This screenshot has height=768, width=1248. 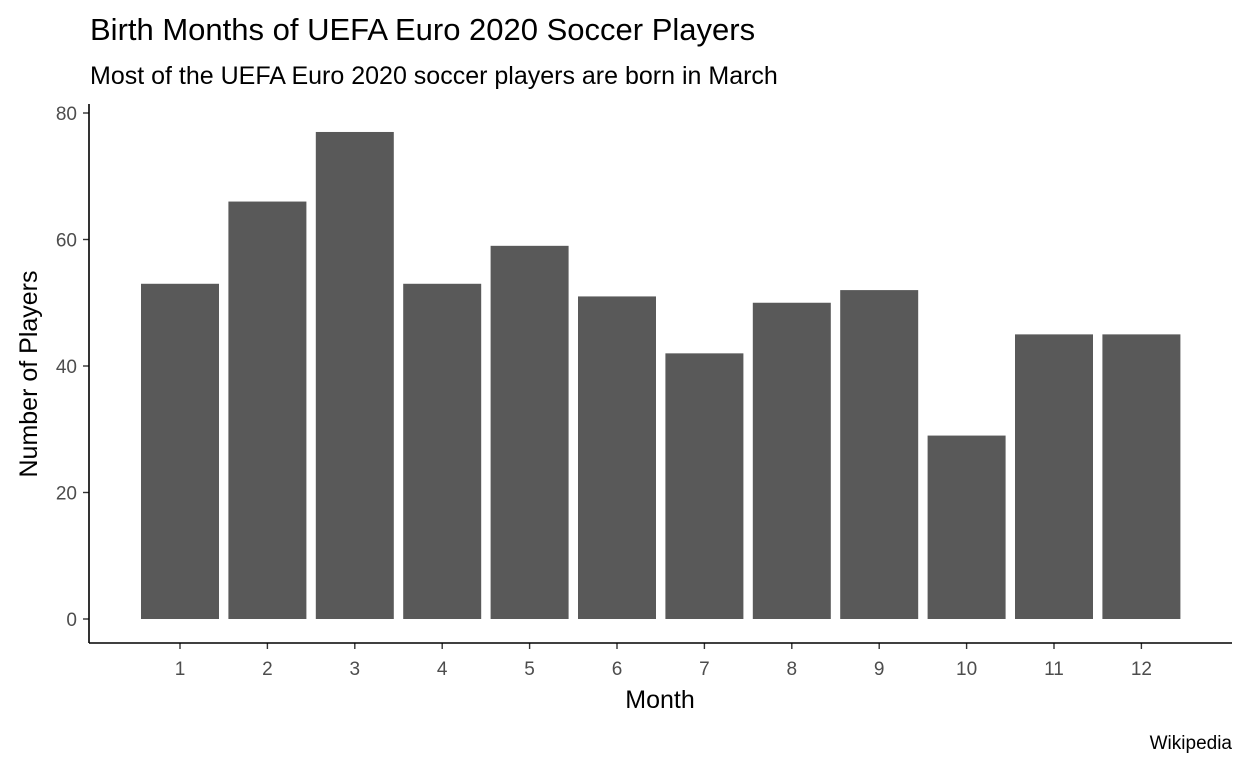 What do you see at coordinates (663, 661) in the screenshot?
I see `x-axis-ticks: 1 2 3 4 5 6 7 8 9 10 11 12` at bounding box center [663, 661].